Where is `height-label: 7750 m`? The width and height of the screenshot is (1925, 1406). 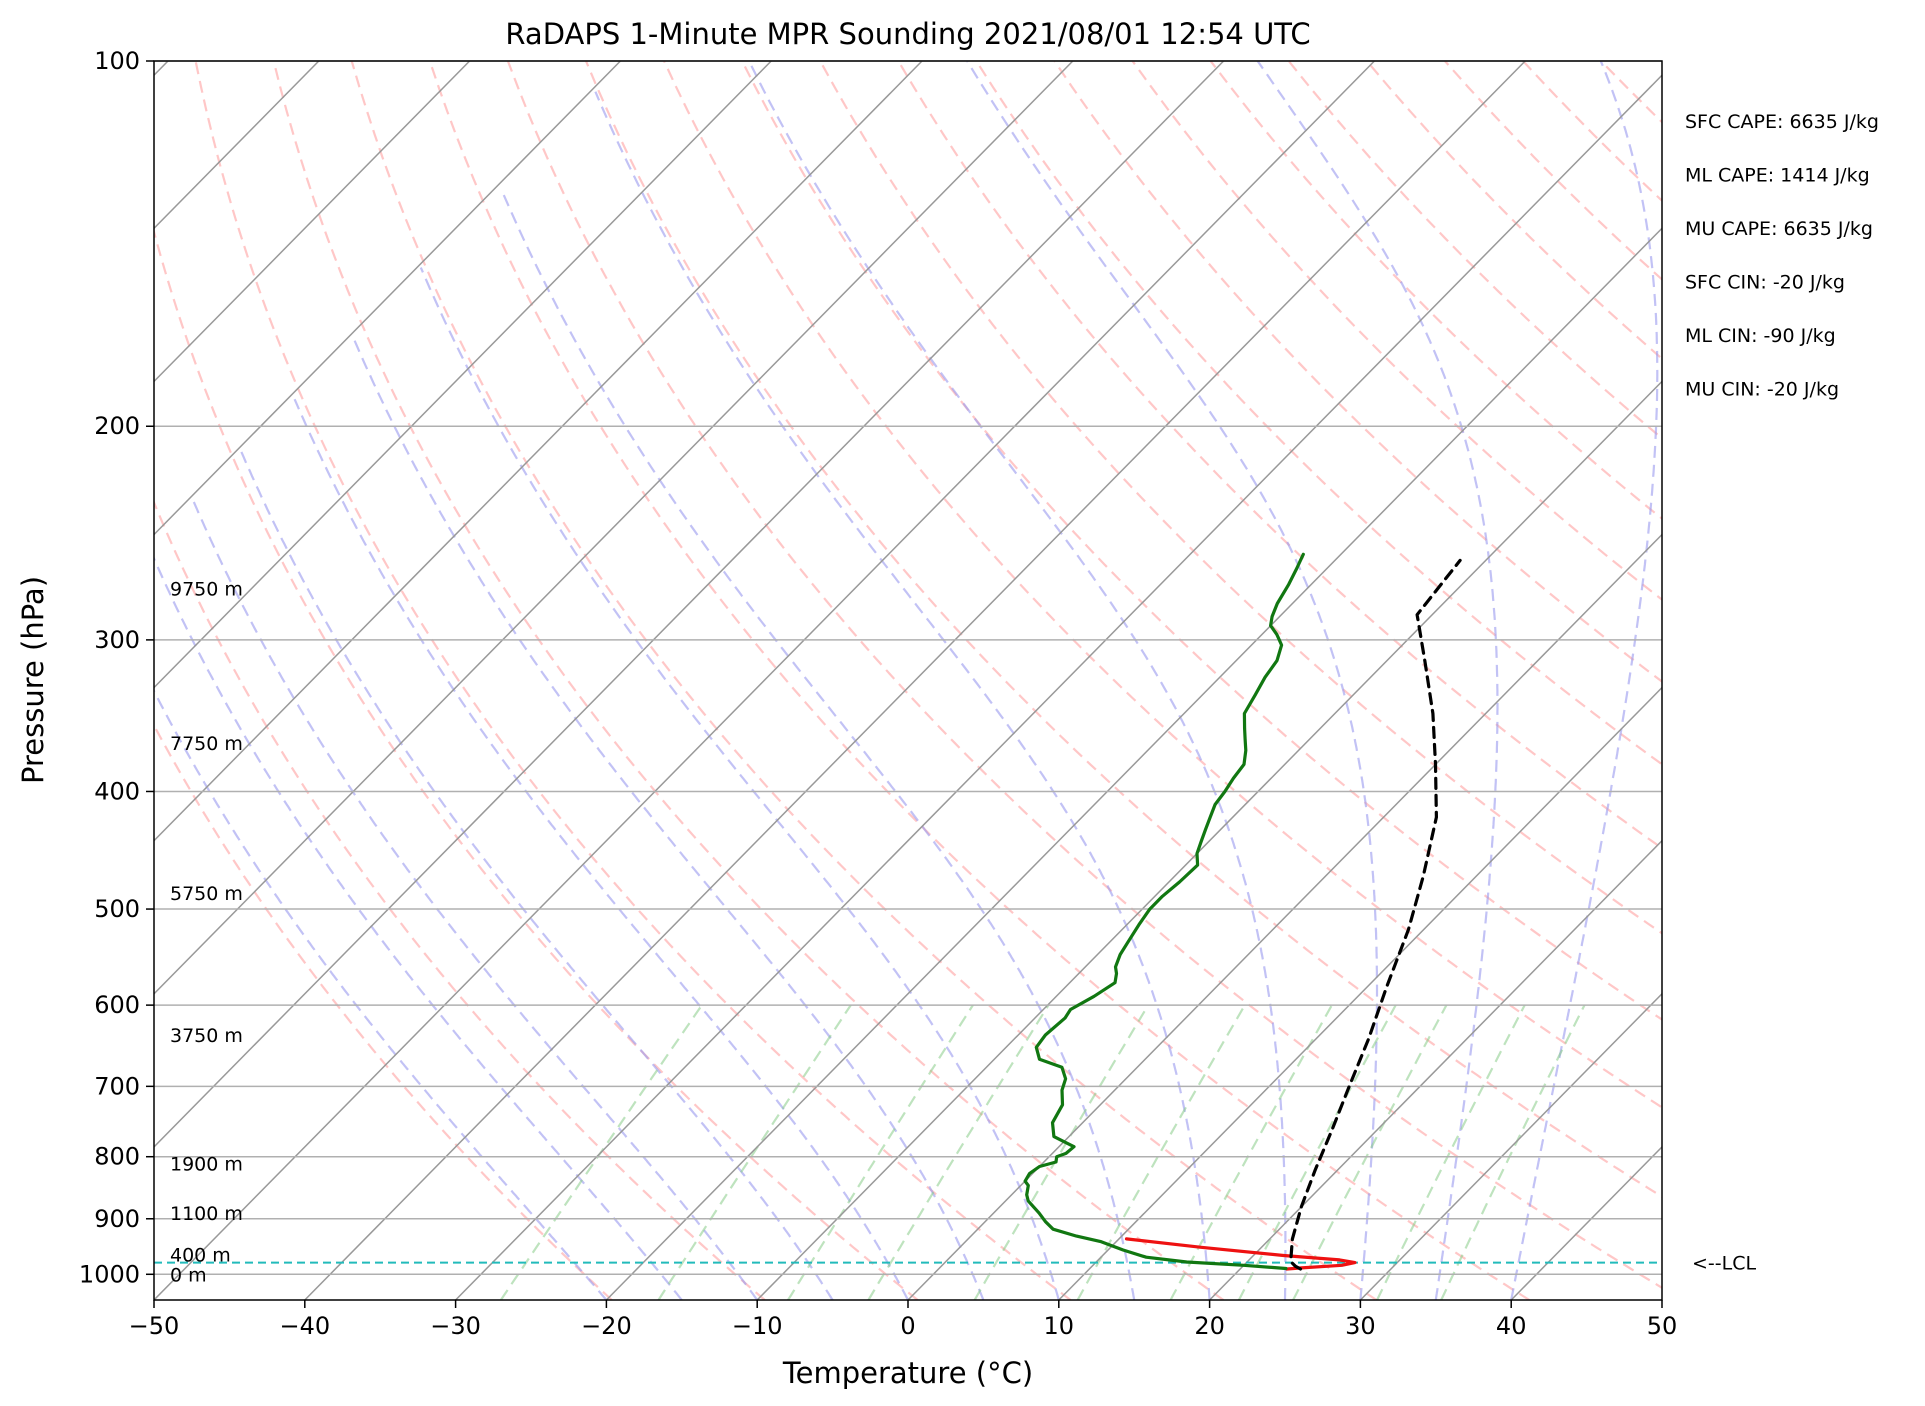
height-label: 7750 m is located at coordinates (206, 744).